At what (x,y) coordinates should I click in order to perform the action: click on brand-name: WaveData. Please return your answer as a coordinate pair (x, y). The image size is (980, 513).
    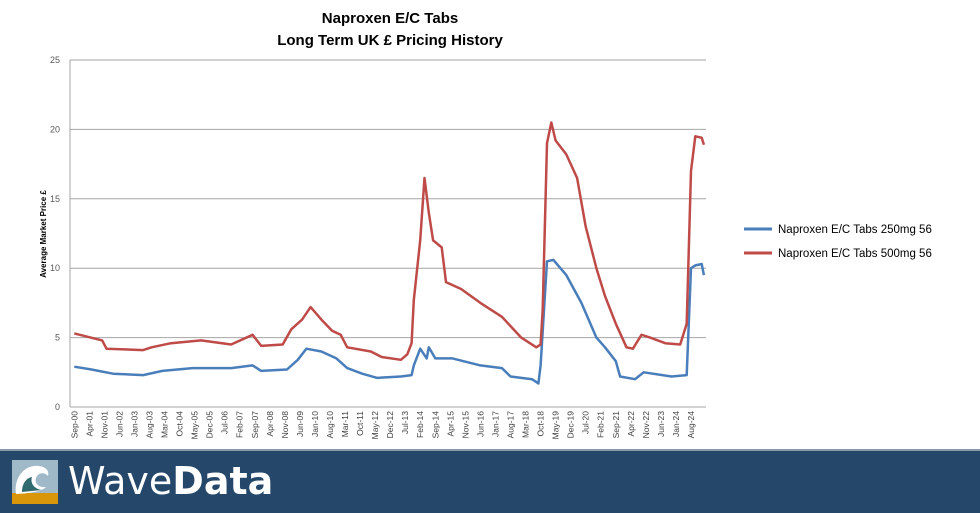
    Looking at the image, I should click on (170, 481).